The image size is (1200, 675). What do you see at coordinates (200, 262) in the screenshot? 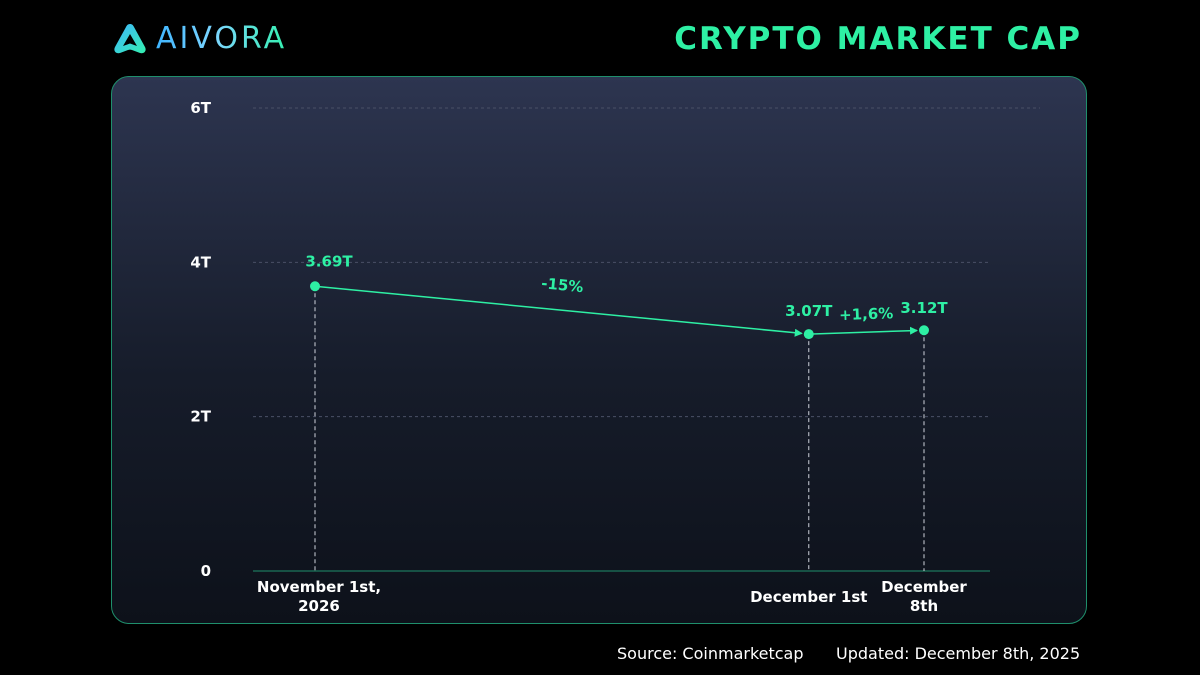
I see `y-tick-label: 4T` at bounding box center [200, 262].